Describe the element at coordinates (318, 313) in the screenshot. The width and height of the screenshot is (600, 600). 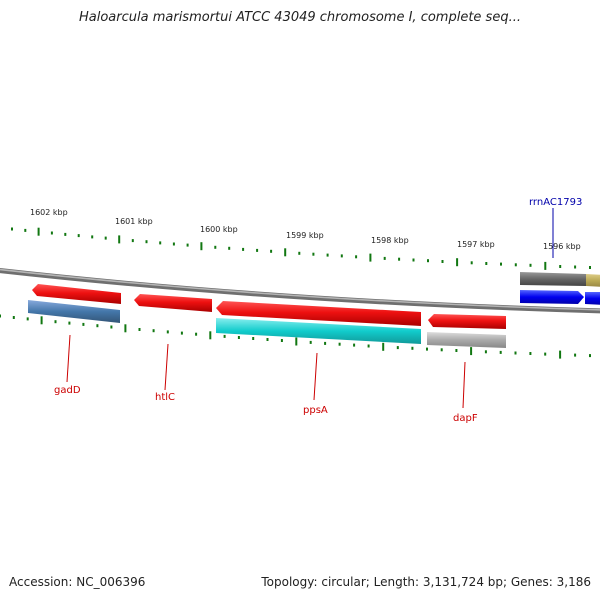
I see `gene-ppsA-feature` at that location.